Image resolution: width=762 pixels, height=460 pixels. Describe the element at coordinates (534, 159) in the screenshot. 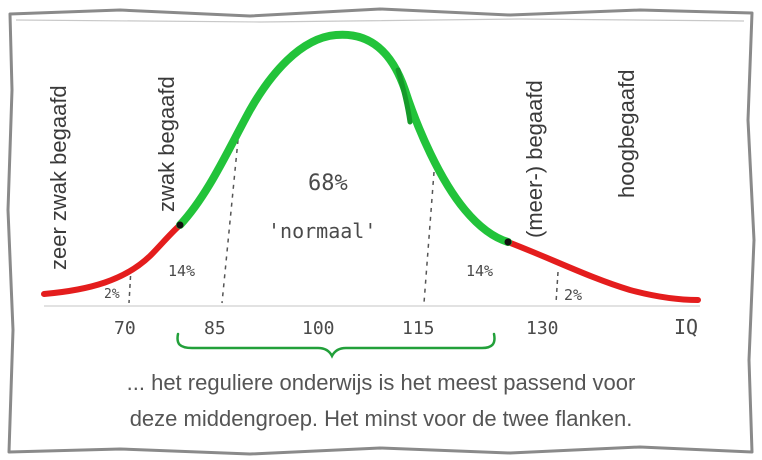

I see `label-meer-begaafd: (meer-) begaafd` at that location.